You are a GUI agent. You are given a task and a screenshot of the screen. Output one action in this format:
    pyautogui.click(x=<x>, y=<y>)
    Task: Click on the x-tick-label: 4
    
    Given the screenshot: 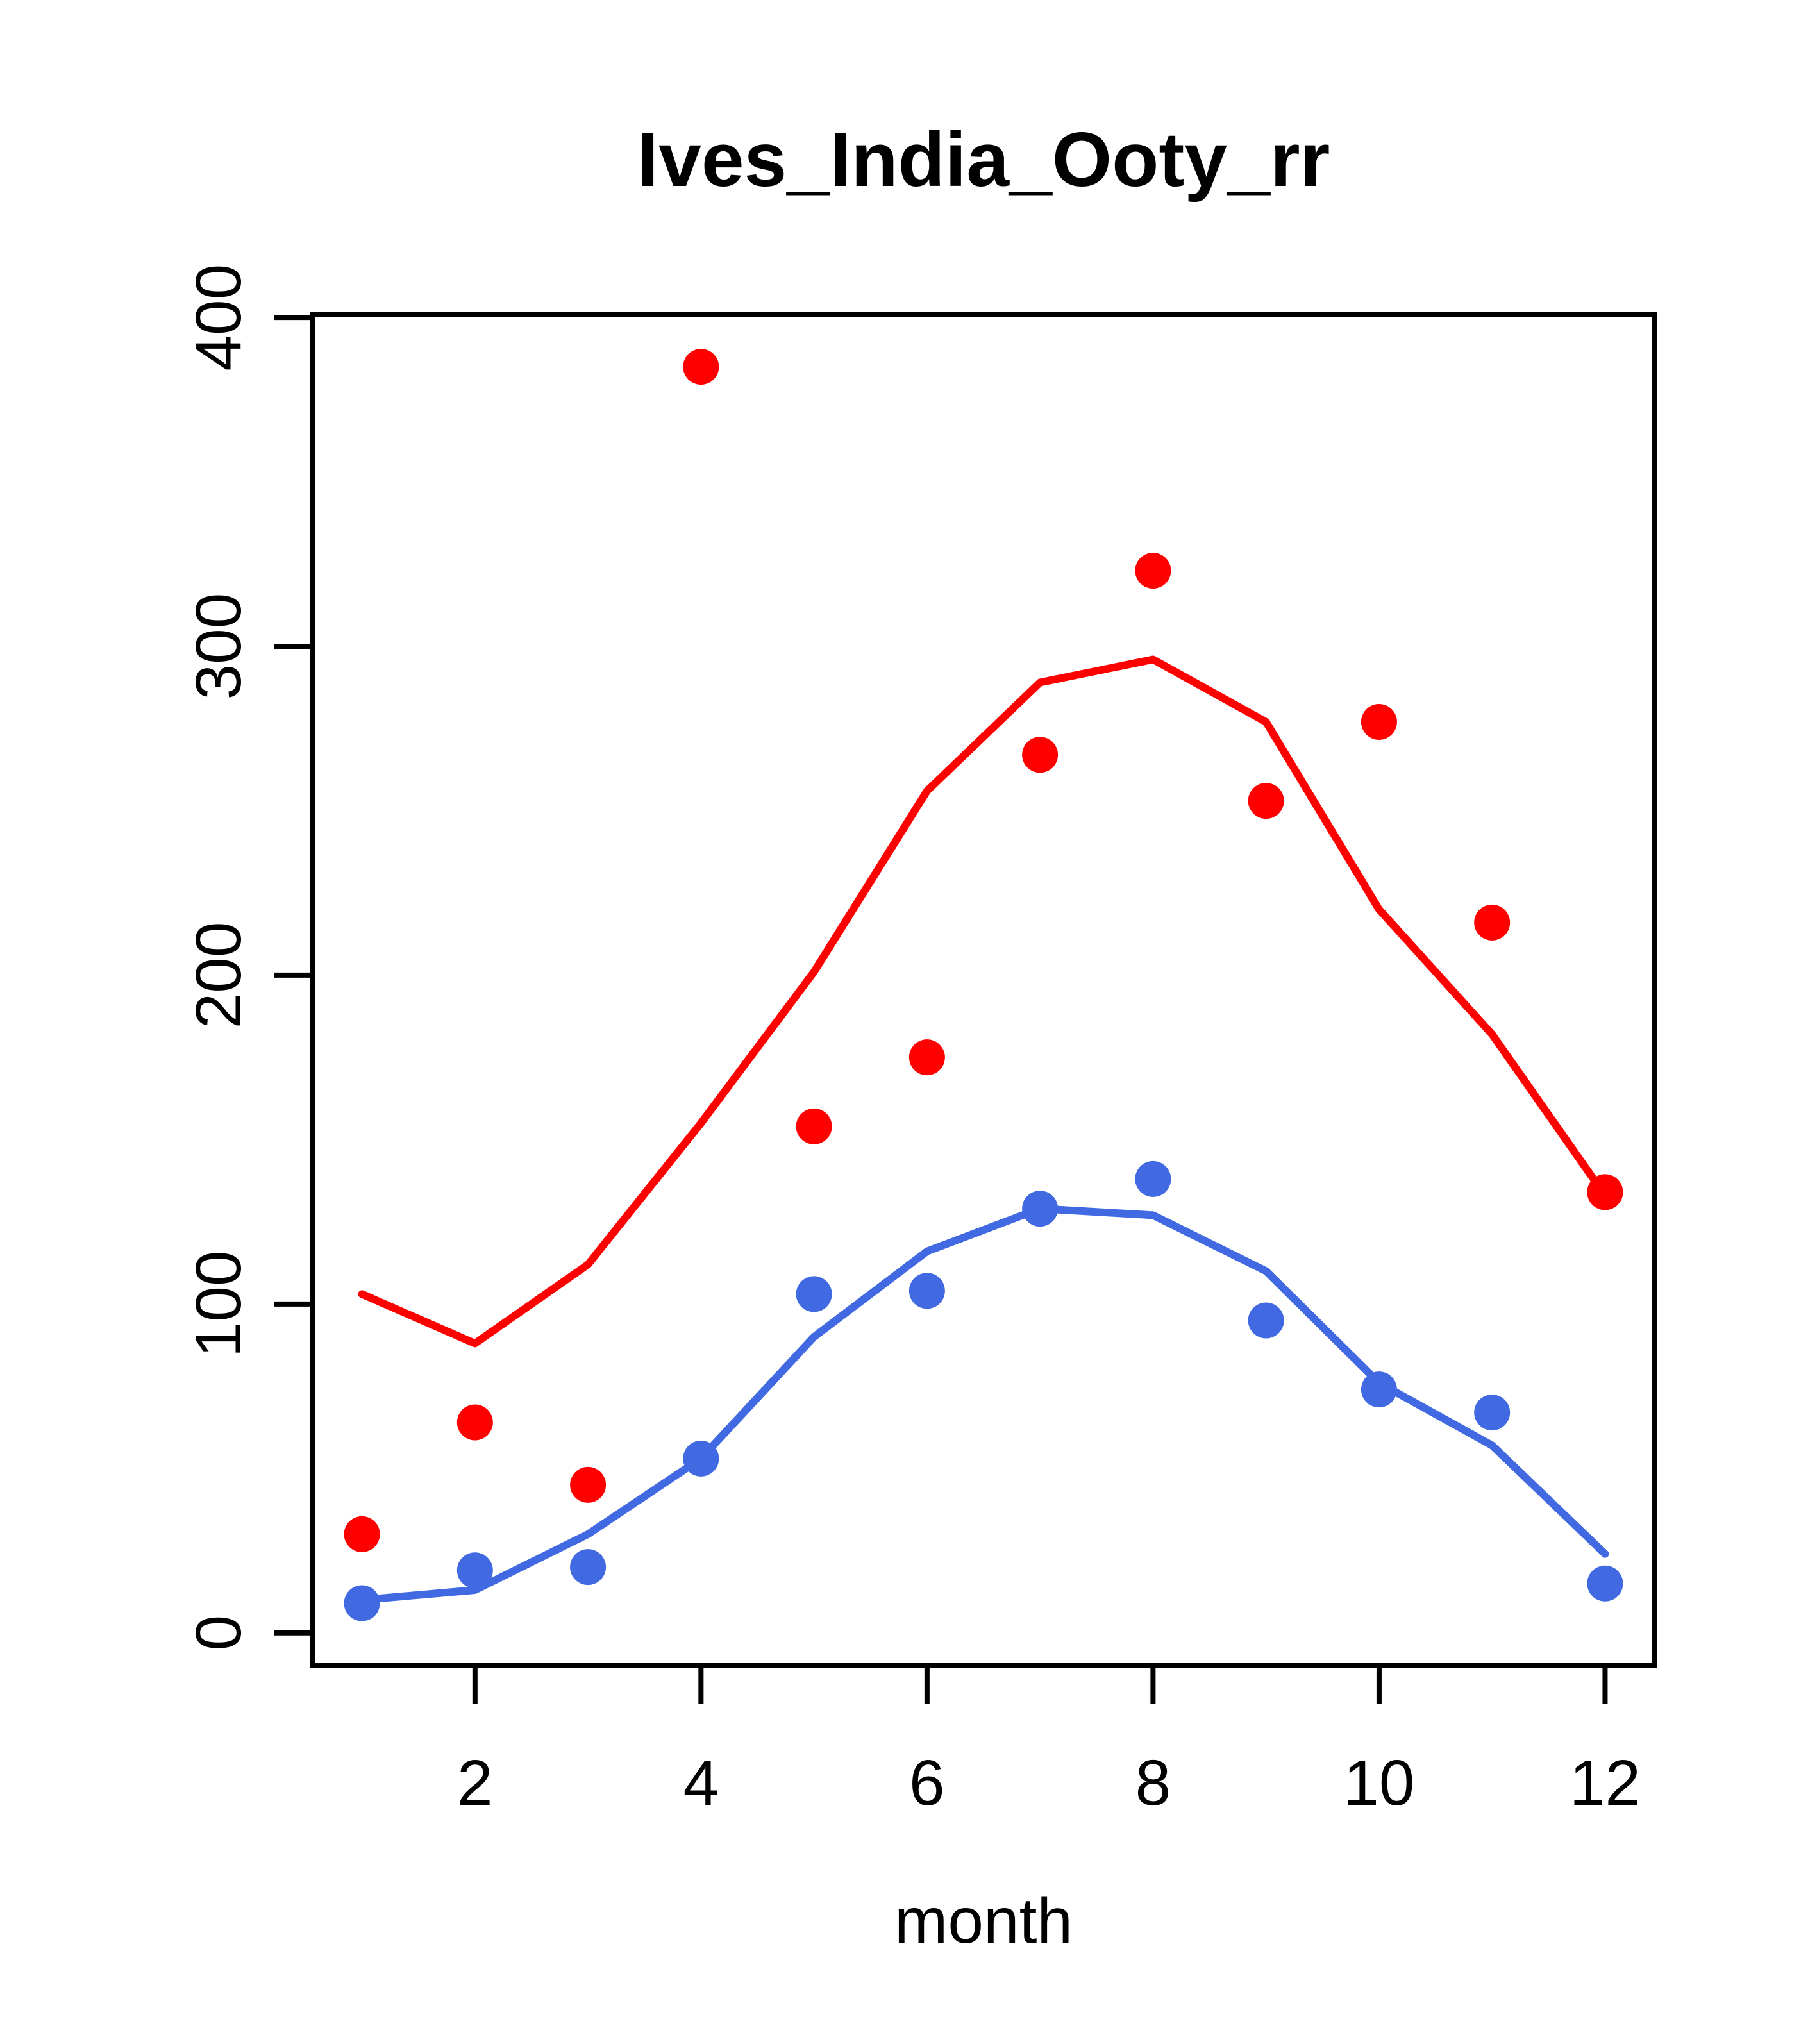 What is the action you would take?
    pyautogui.click(x=701, y=1783)
    